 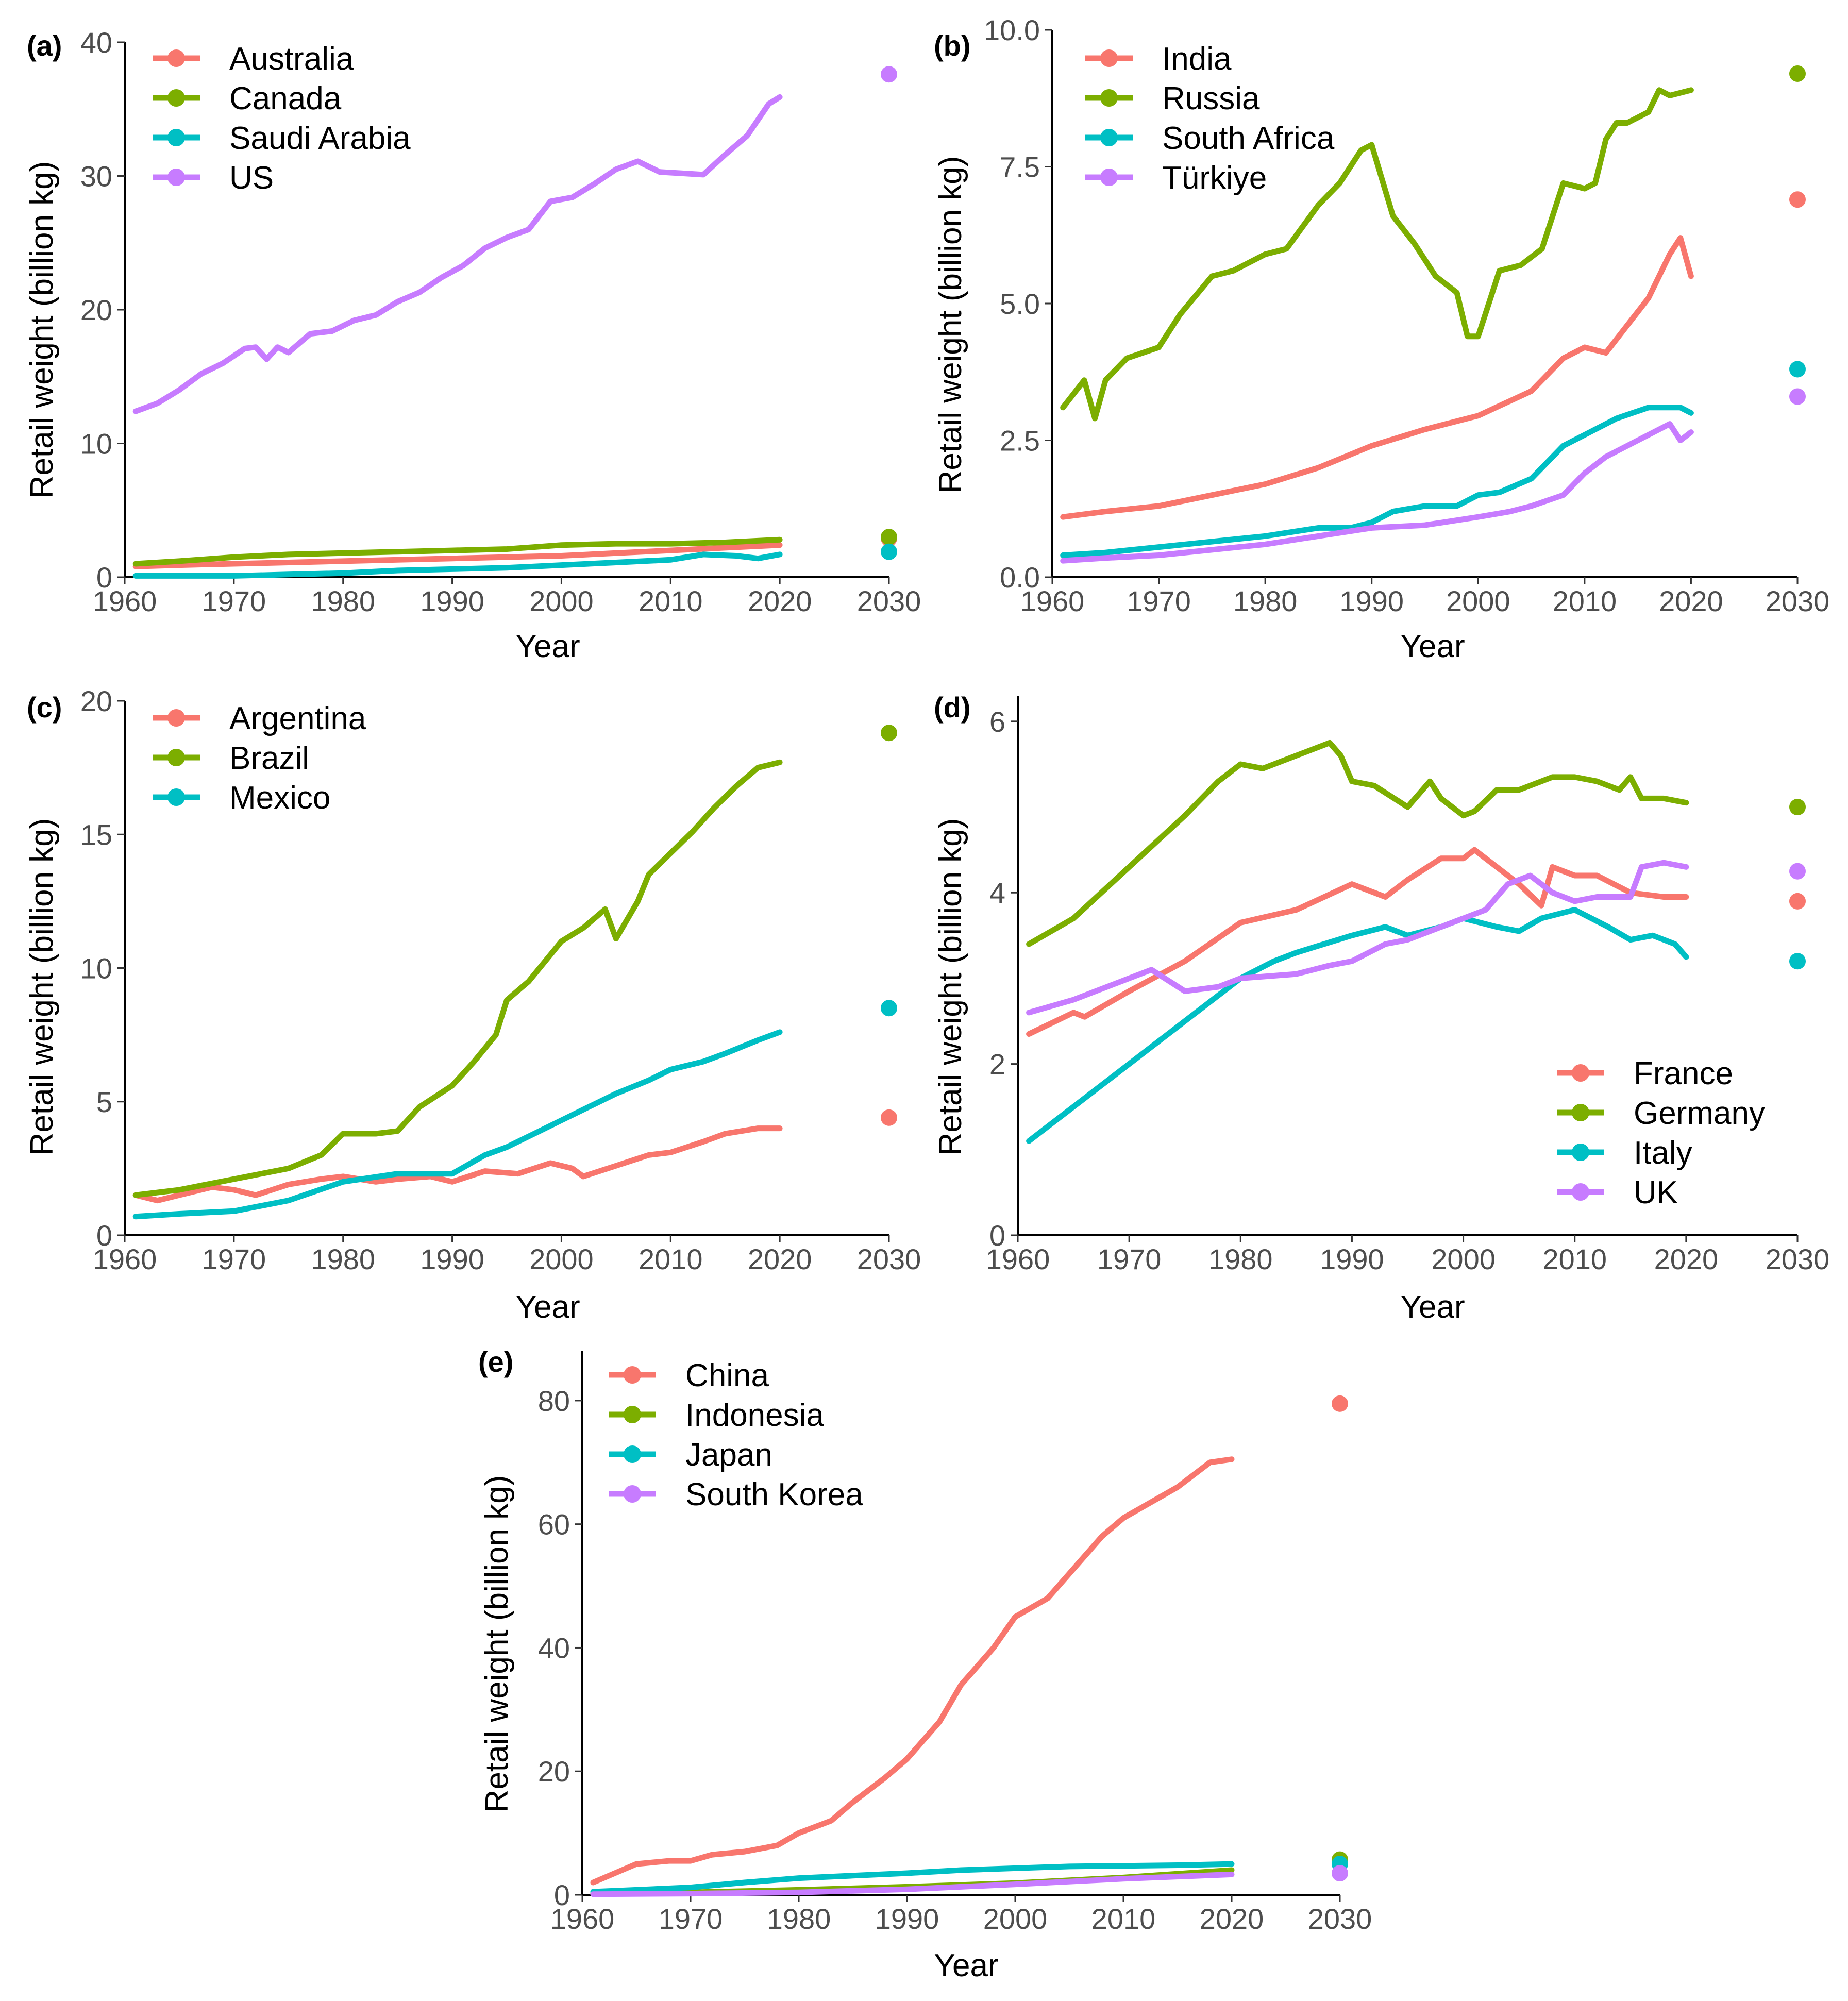 What do you see at coordinates (96, 834) in the screenshot?
I see `panel-c-y-tick-label: 15` at bounding box center [96, 834].